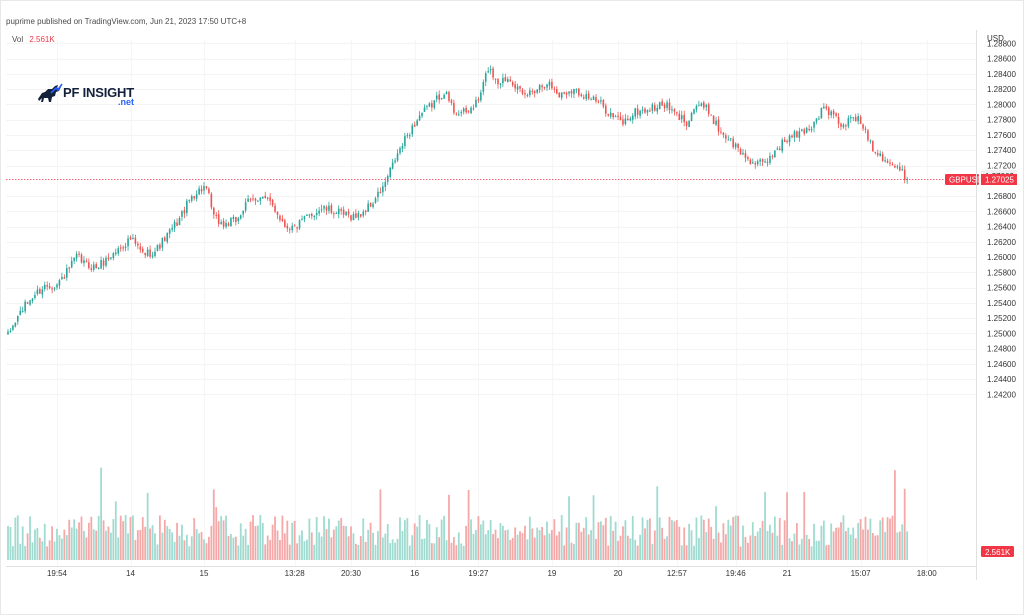 The image size is (1024, 615). I want to click on symbol-label: GBPUSD, so click(966, 180).